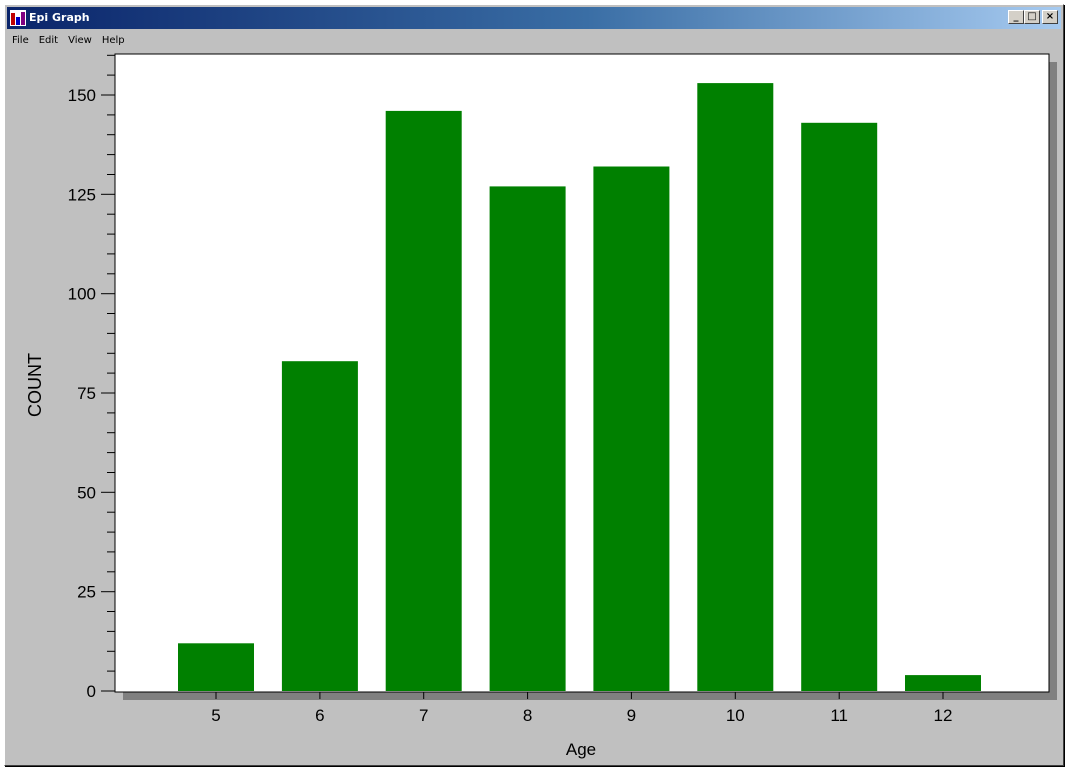 Image resolution: width=1067 pixels, height=769 pixels. What do you see at coordinates (113, 40) in the screenshot?
I see `menu-help: Help` at bounding box center [113, 40].